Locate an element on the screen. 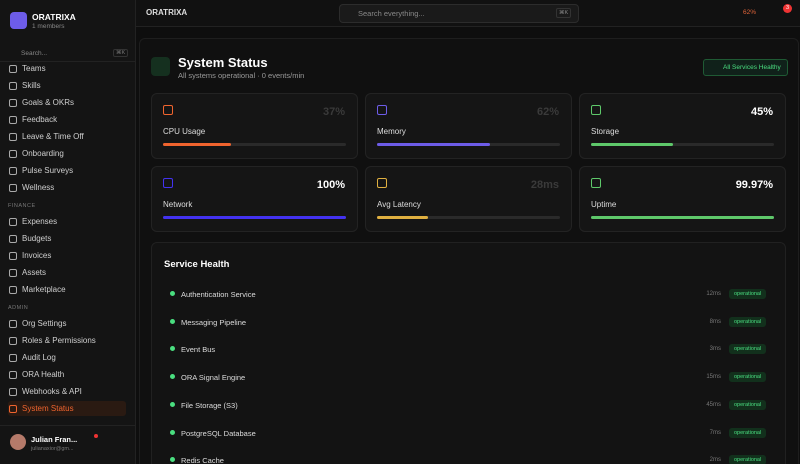 The image size is (800, 464). avatar is located at coordinates (18, 442).